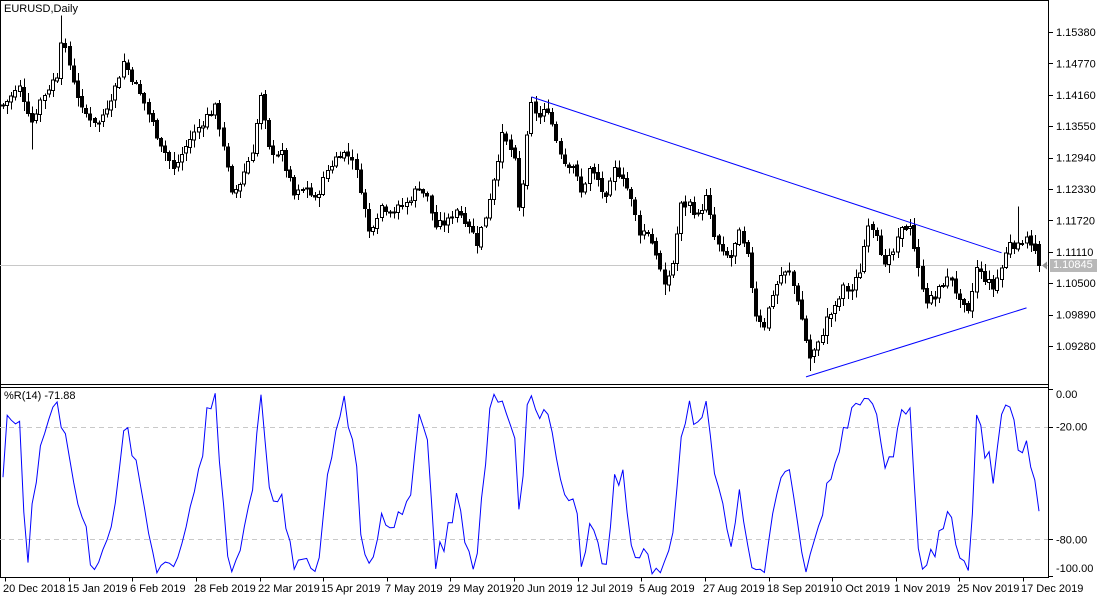  What do you see at coordinates (158, 589) in the screenshot?
I see `time-axis-label: 6 Feb 2019` at bounding box center [158, 589].